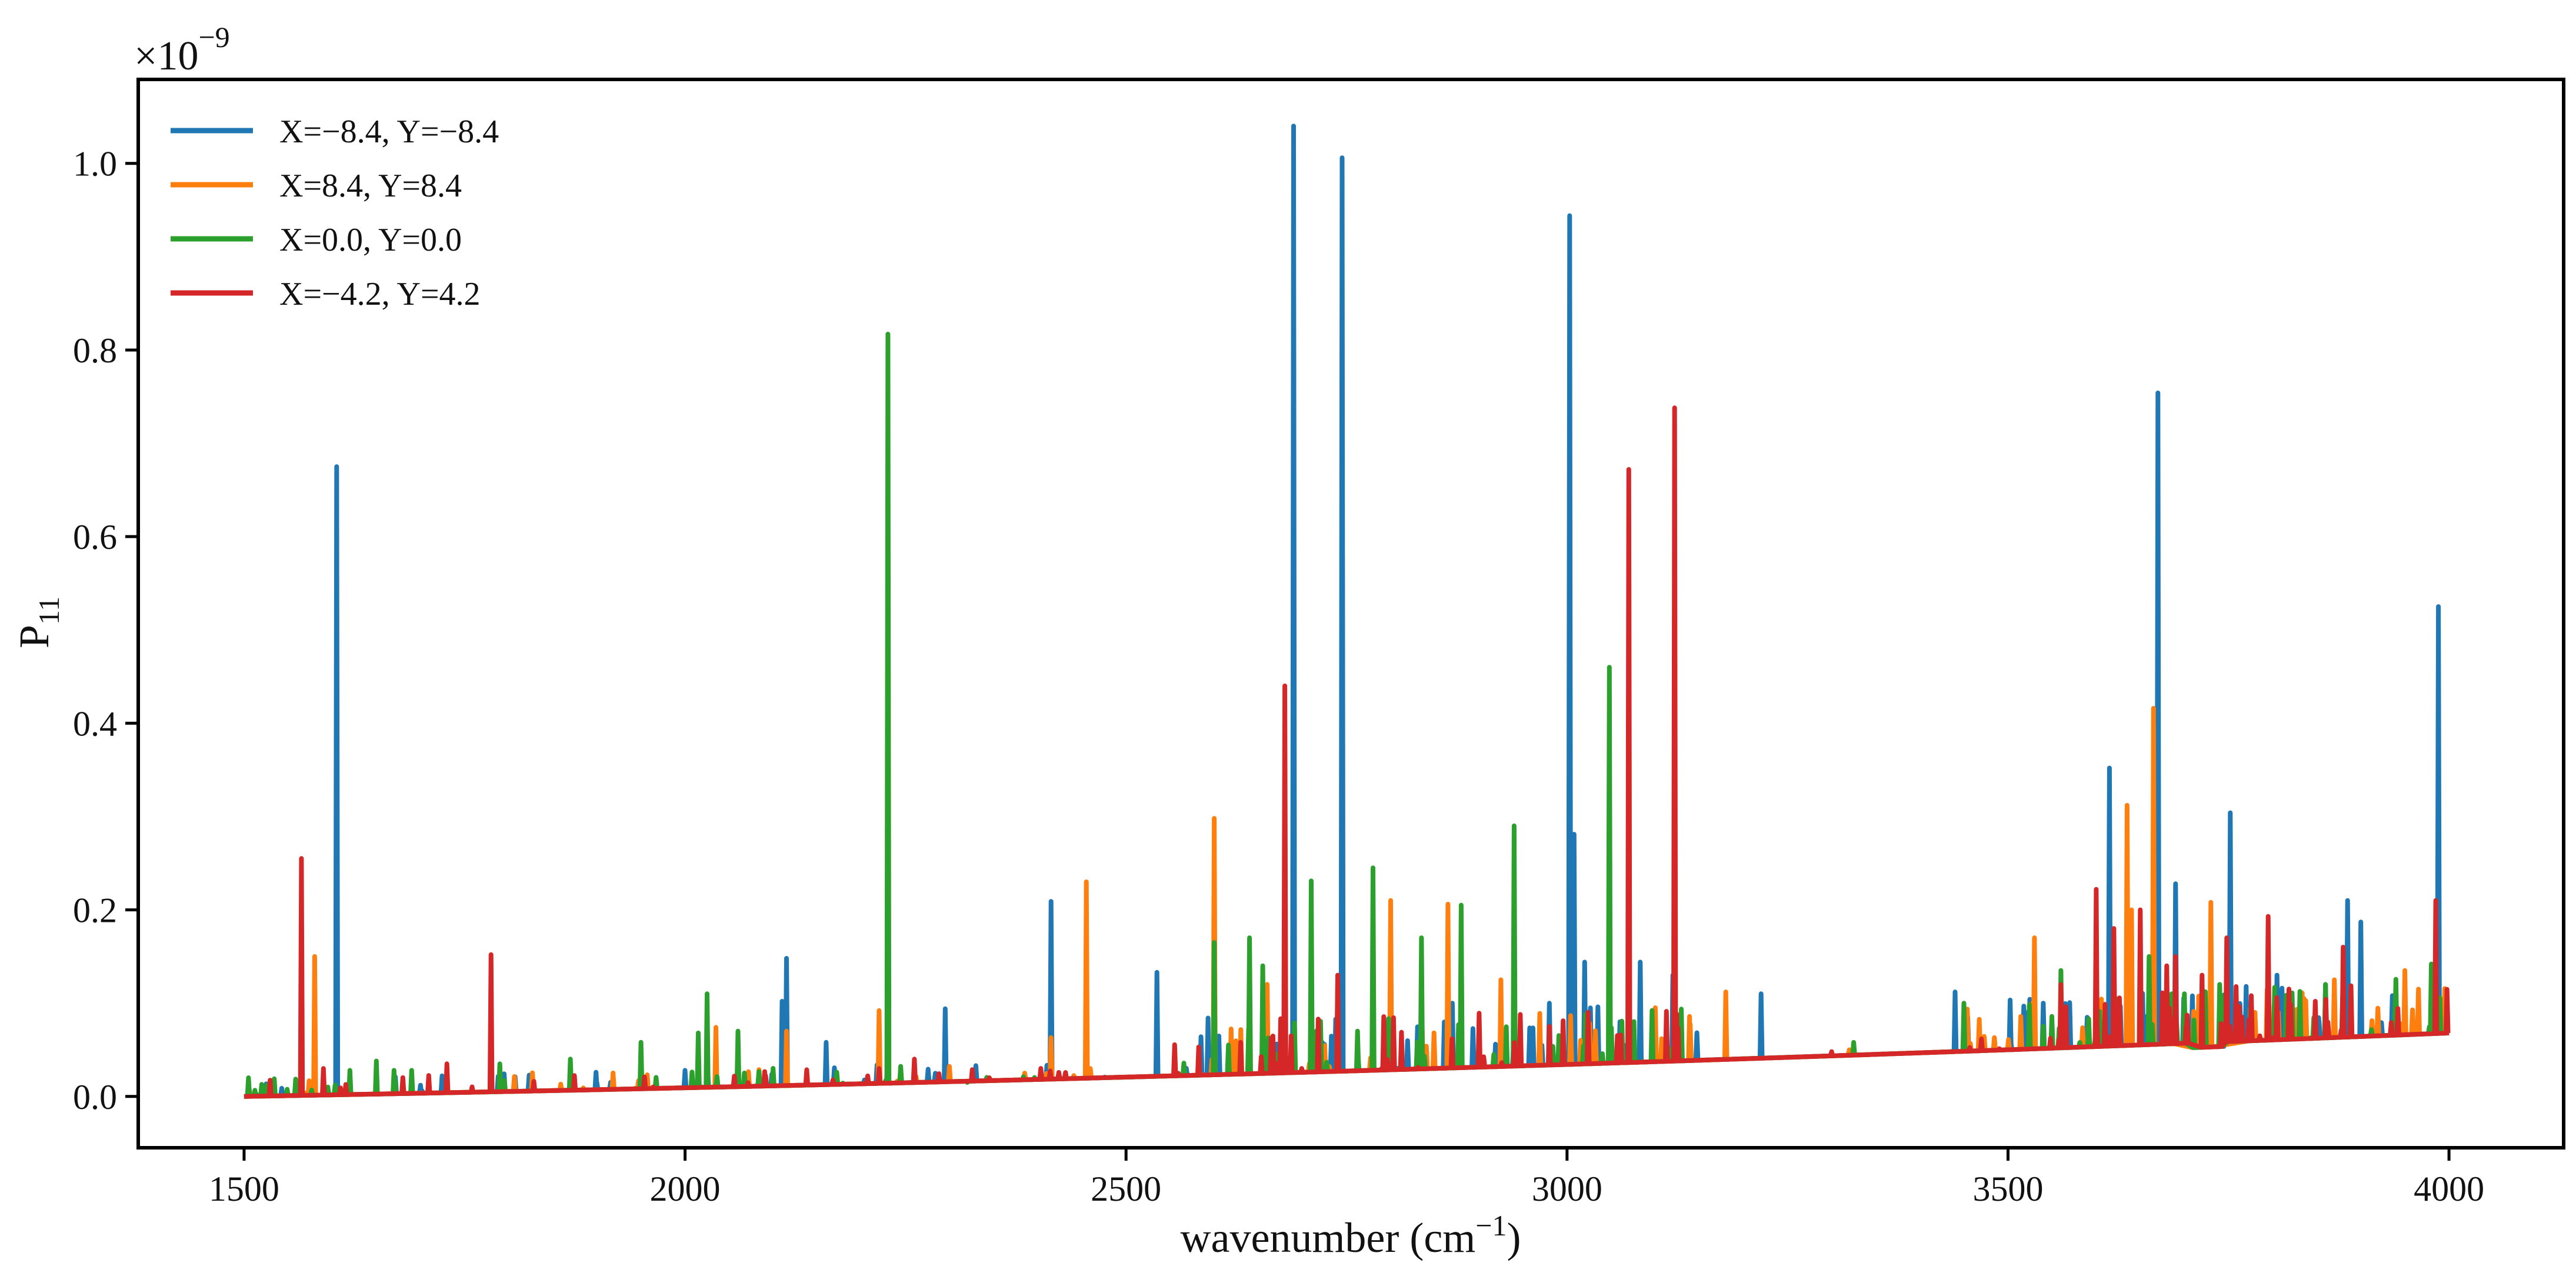 This screenshot has height=1286, width=2576. What do you see at coordinates (1346, 1178) in the screenshot?
I see `x-axis: 1500 2000 2500 3000 3500 4000` at bounding box center [1346, 1178].